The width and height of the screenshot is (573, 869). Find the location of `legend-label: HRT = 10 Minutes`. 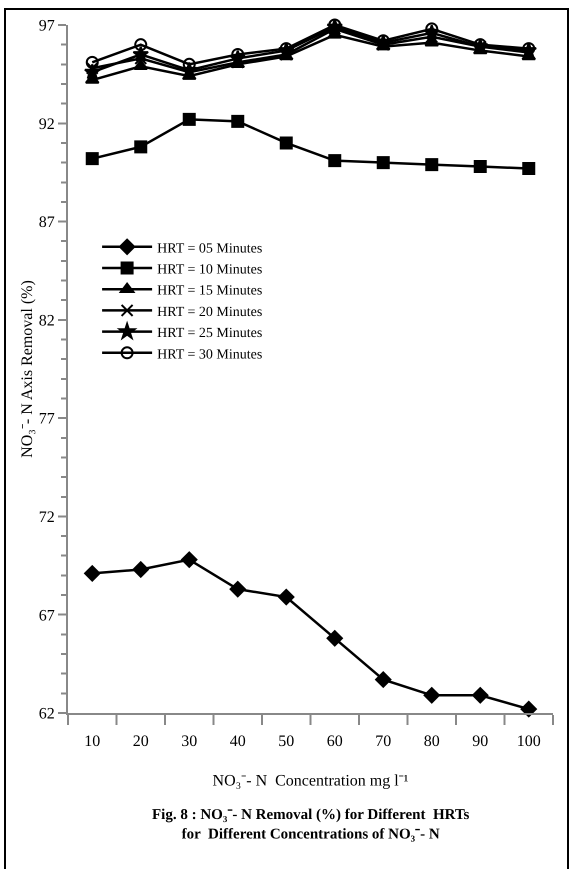

legend-label: HRT = 10 Minutes is located at coordinates (209, 270).